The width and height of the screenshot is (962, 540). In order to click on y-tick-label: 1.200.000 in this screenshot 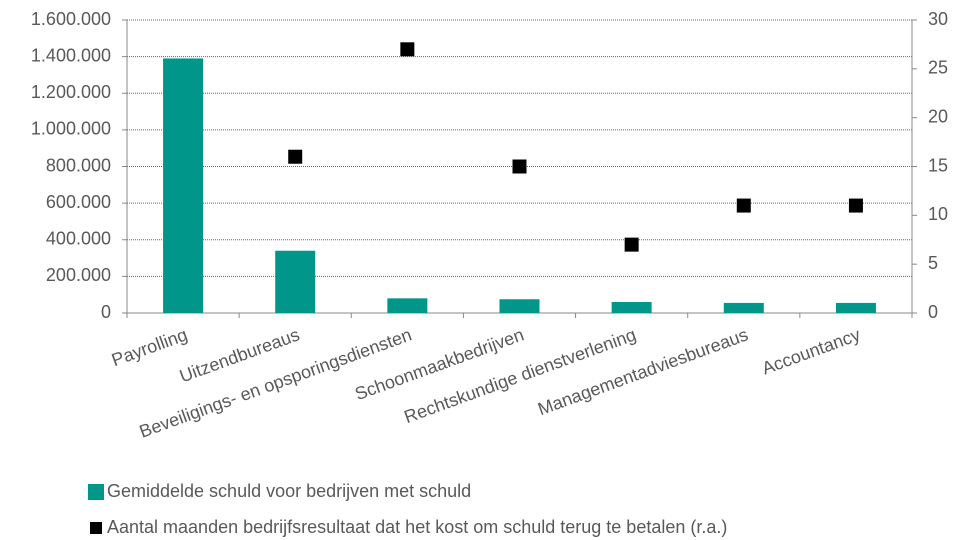, I will do `click(71, 92)`.